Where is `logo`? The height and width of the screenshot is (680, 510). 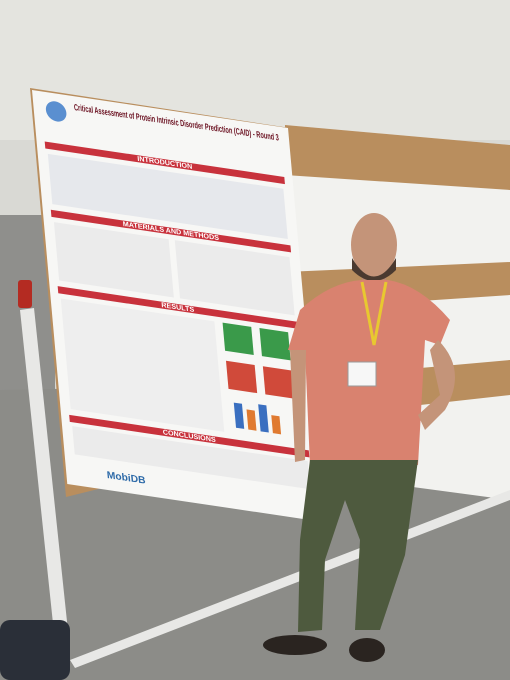 logo is located at coordinates (56, 111).